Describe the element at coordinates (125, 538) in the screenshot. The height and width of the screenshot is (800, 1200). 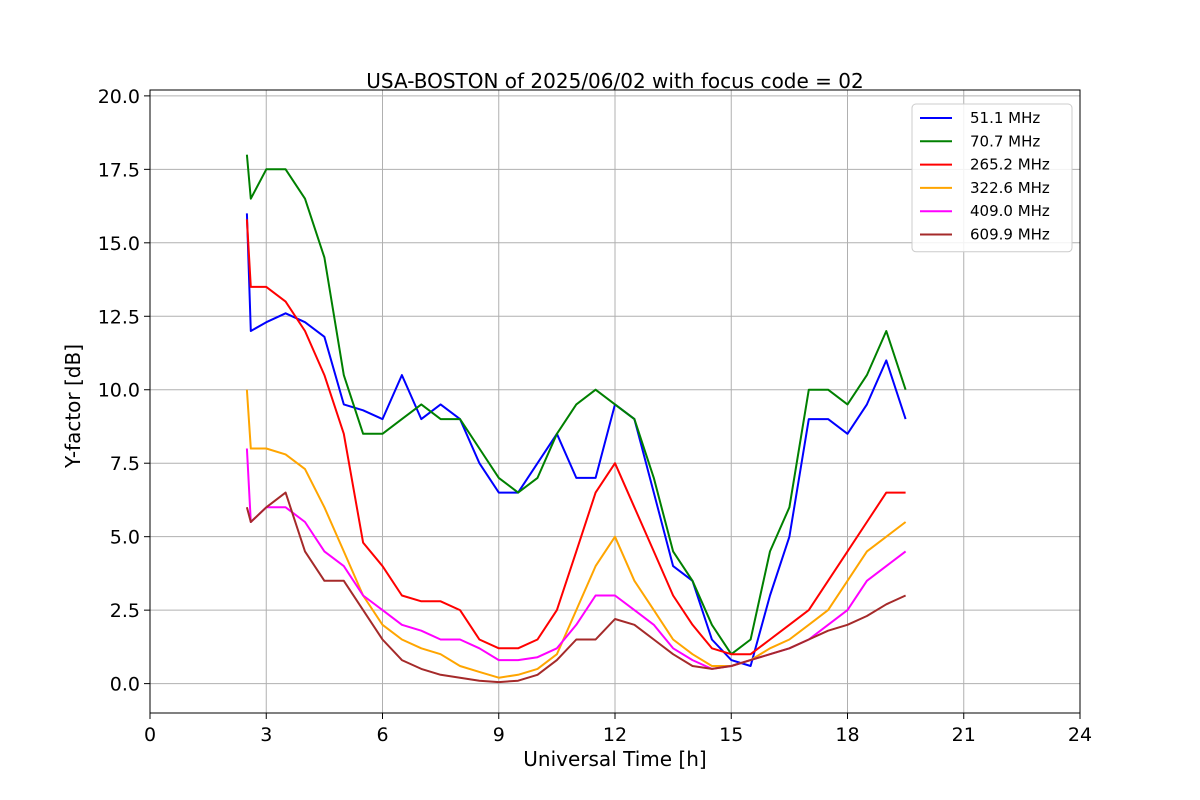
I see `y-tick-label: 5.0` at that location.